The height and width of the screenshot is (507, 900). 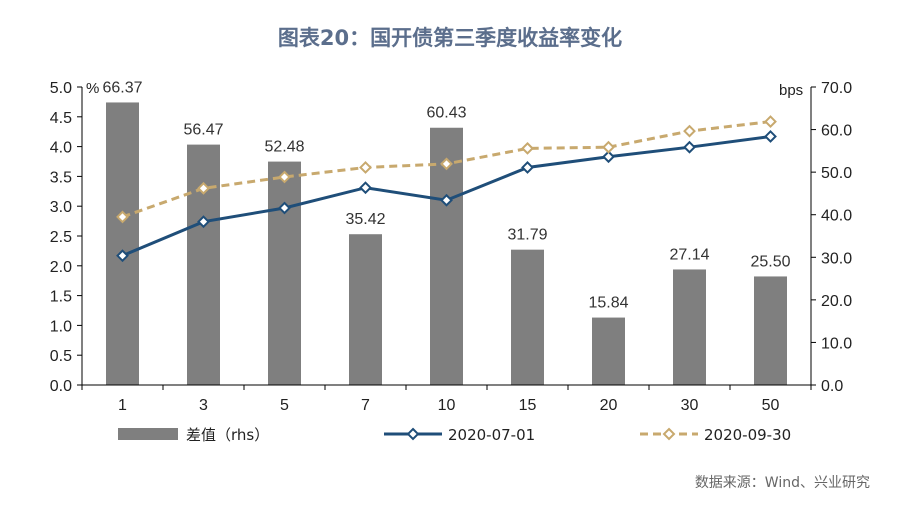 What do you see at coordinates (227, 435) in the screenshot?
I see `legend-label-bar: 差值（rhs）` at bounding box center [227, 435].